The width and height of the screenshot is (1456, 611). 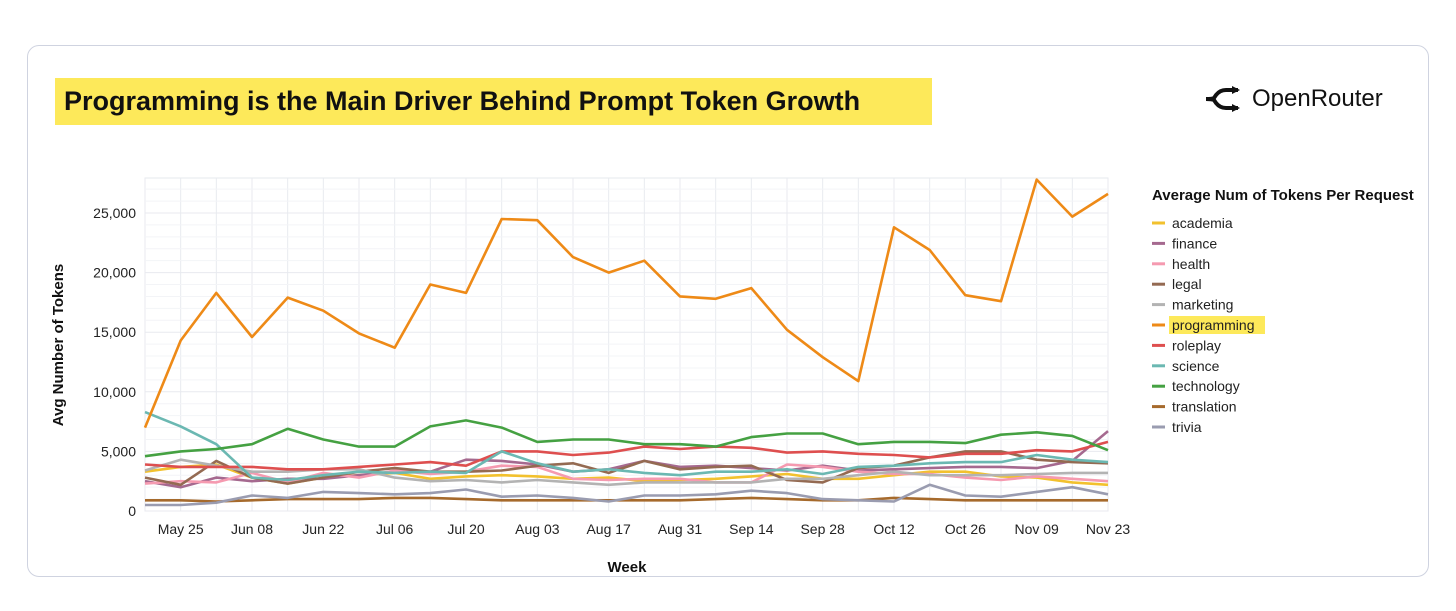 I want to click on series-line-translation, so click(x=626, y=499).